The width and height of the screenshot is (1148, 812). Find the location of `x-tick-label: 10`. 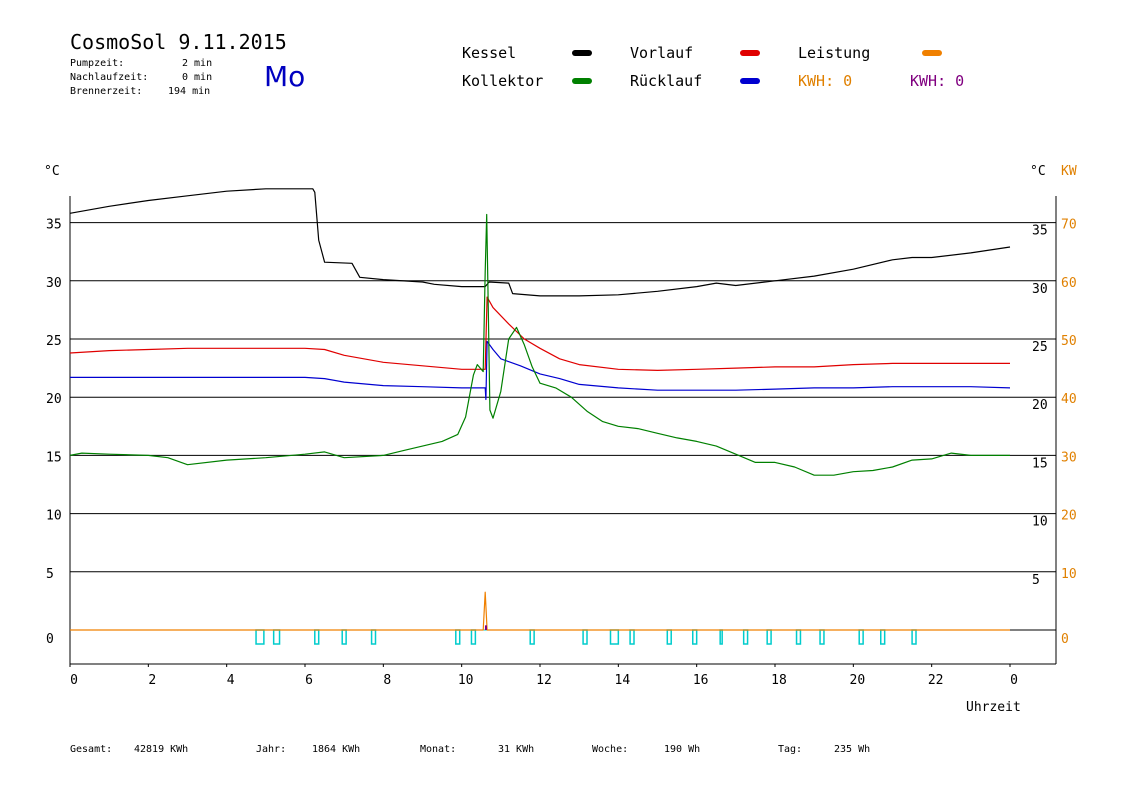

x-tick-label: 10 is located at coordinates (466, 680).